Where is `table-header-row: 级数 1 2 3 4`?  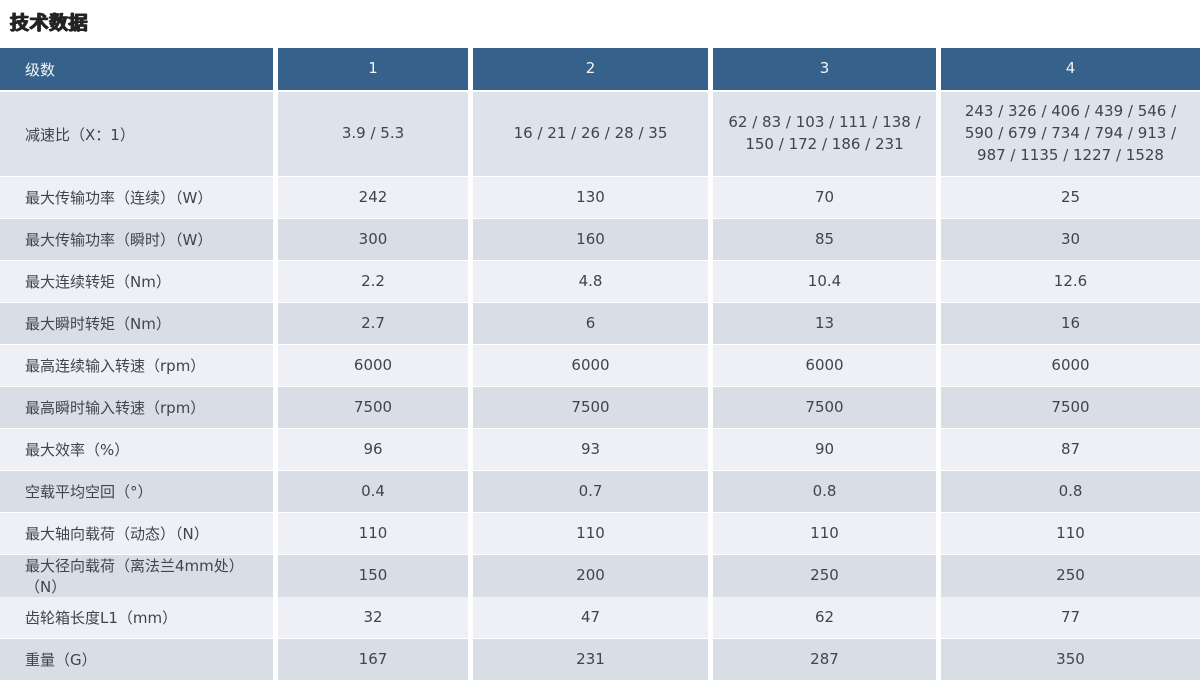
table-header-row: 级数 1 2 3 4 is located at coordinates (600, 69).